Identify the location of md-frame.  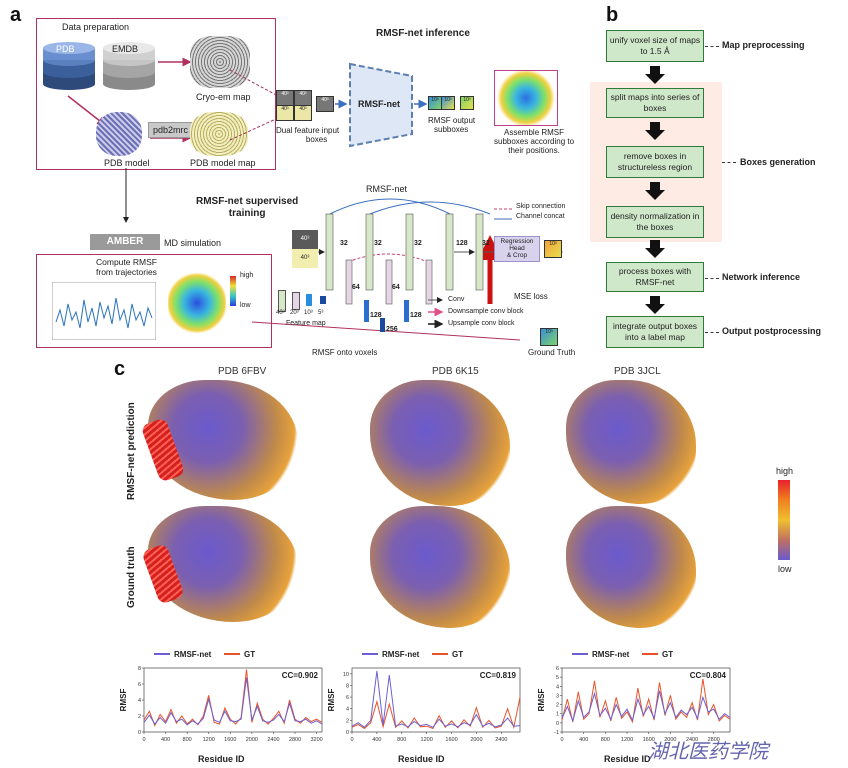
(154, 301).